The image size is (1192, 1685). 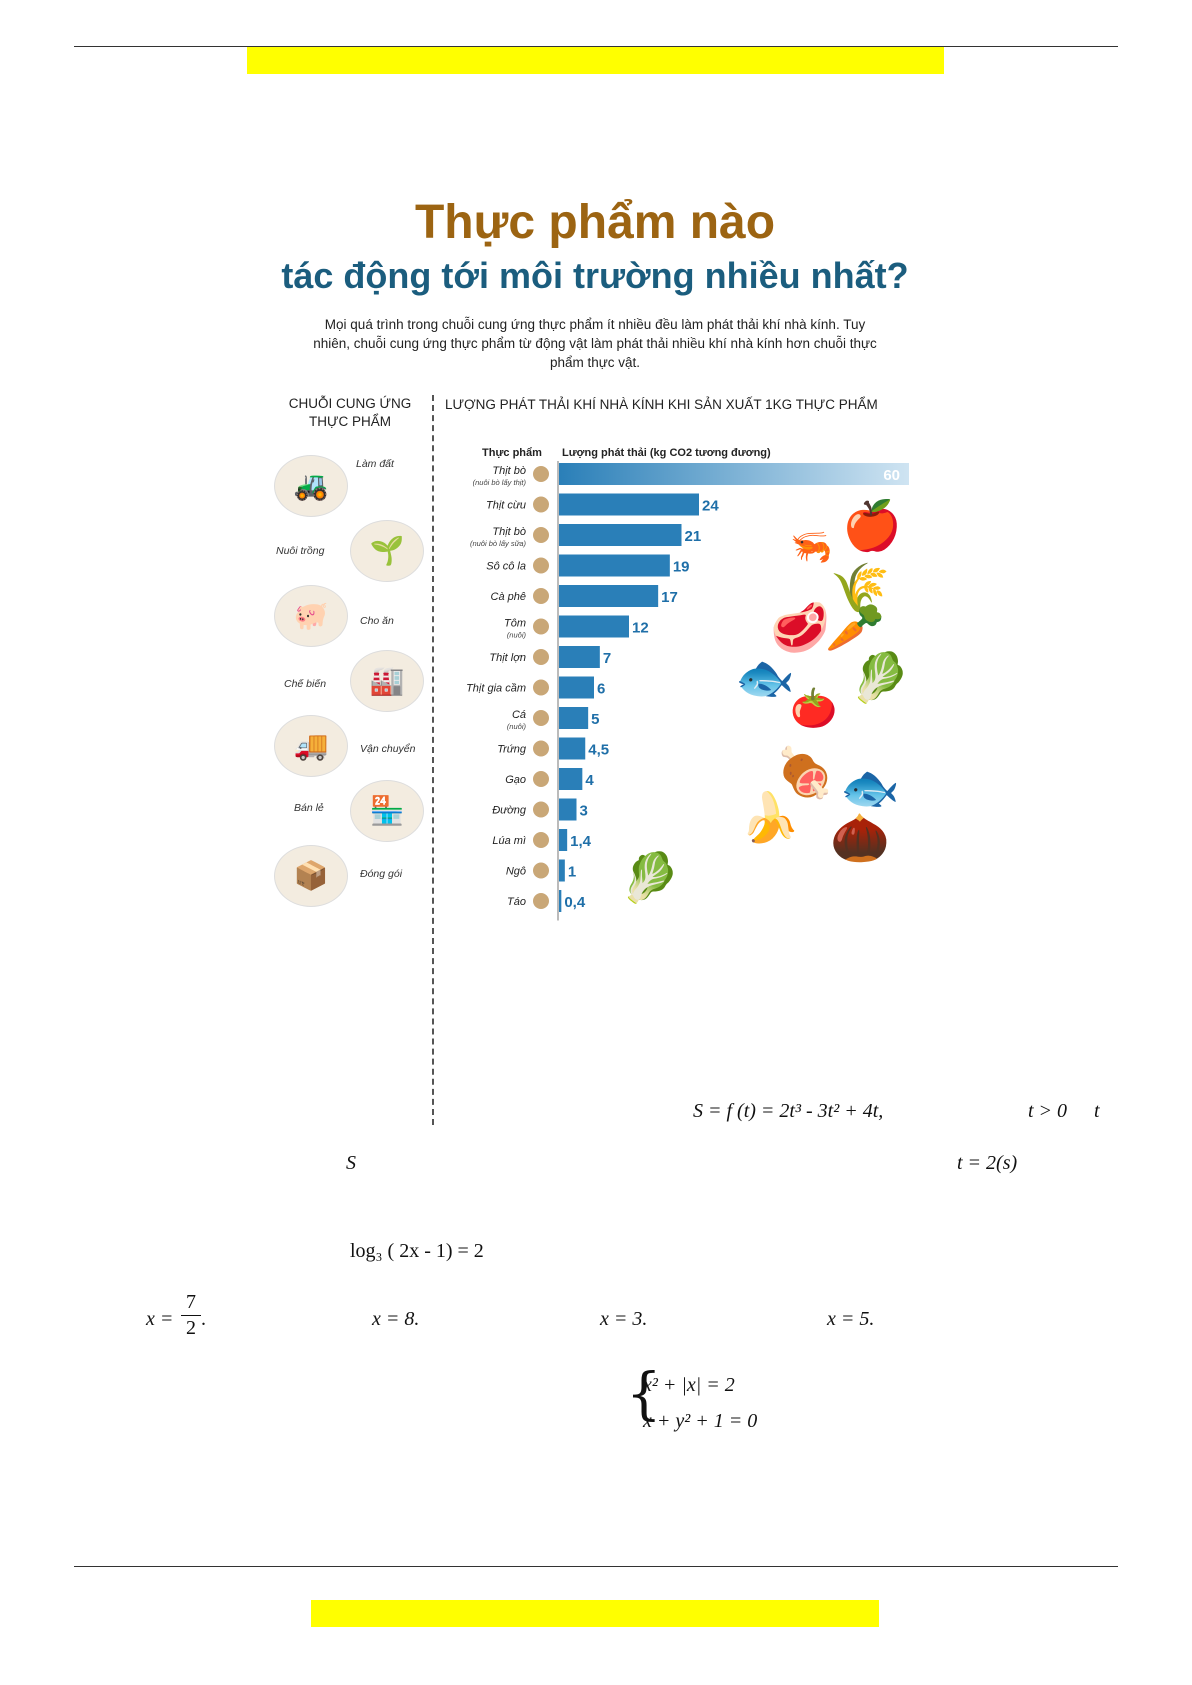 What do you see at coordinates (500, 482) in the screenshot?
I see `category-note: (nuôi bò lấy thịt)` at bounding box center [500, 482].